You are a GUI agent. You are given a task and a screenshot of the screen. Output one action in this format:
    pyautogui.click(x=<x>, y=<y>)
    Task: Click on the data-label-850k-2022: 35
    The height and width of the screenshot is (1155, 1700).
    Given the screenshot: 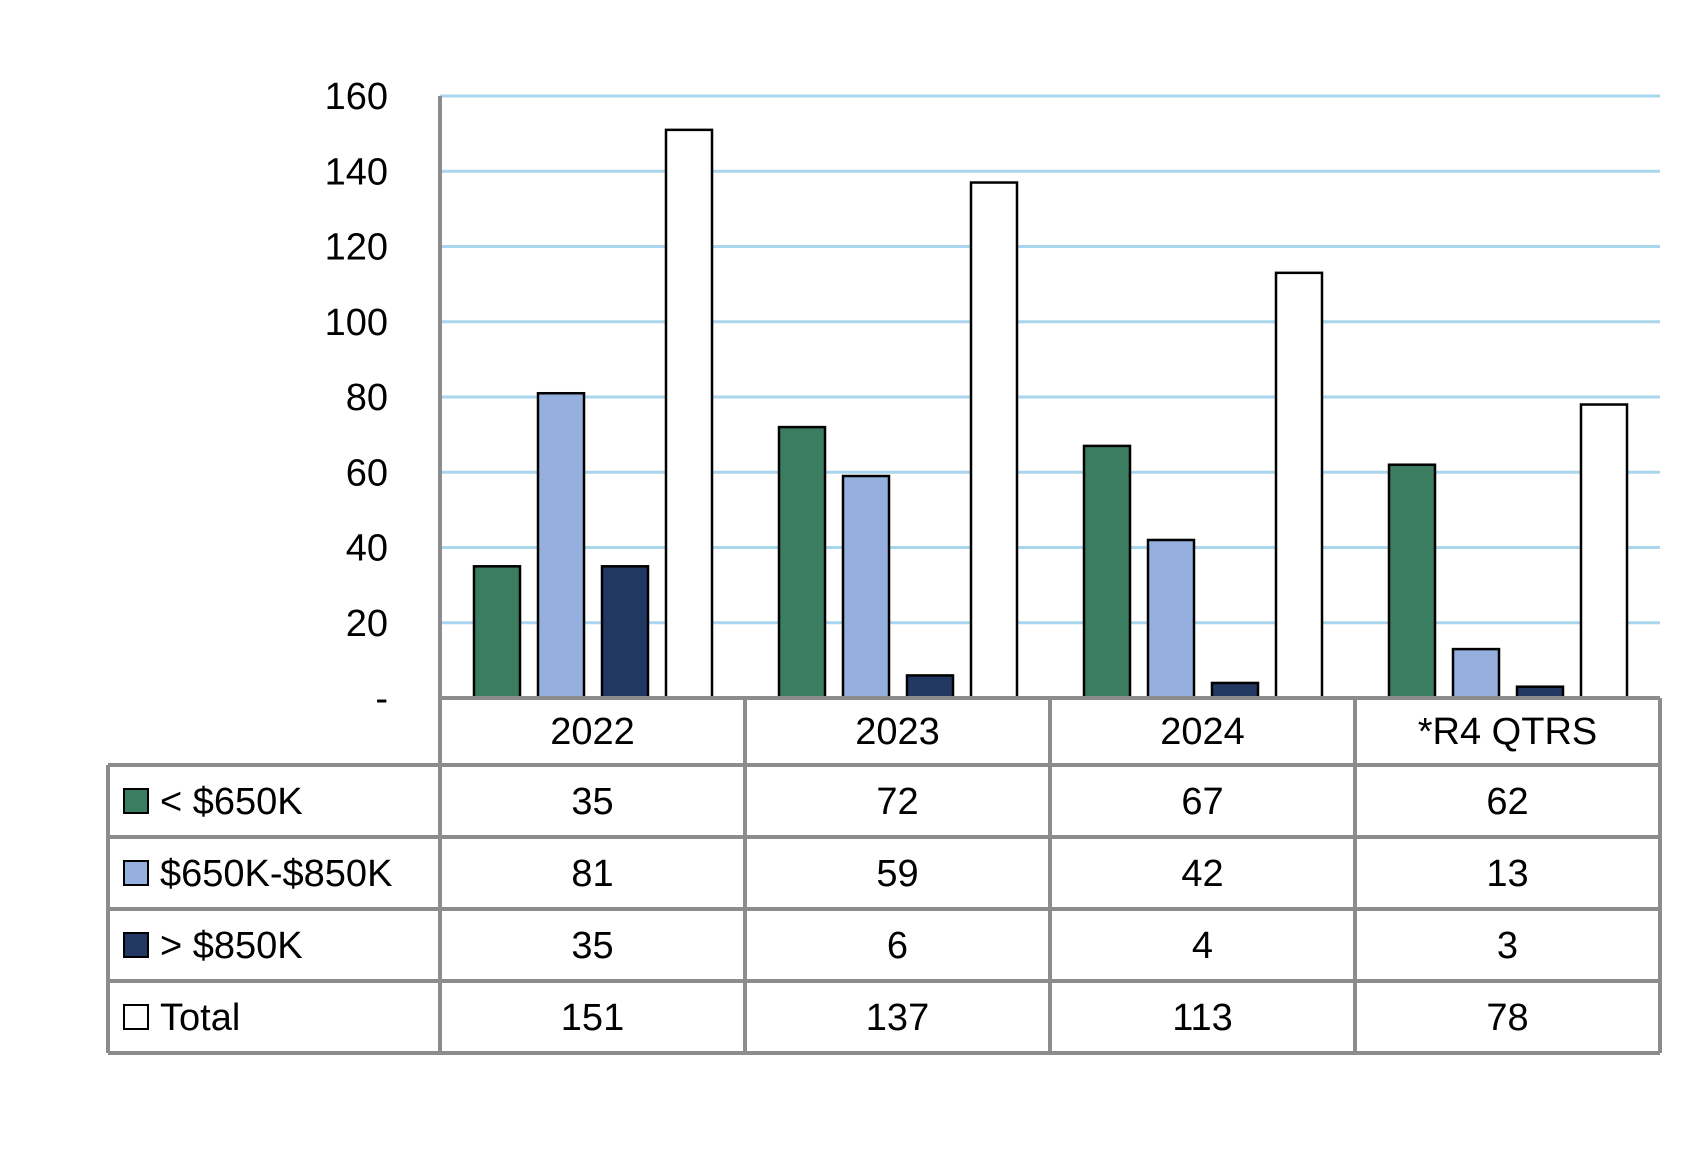 What is the action you would take?
    pyautogui.click(x=592, y=946)
    